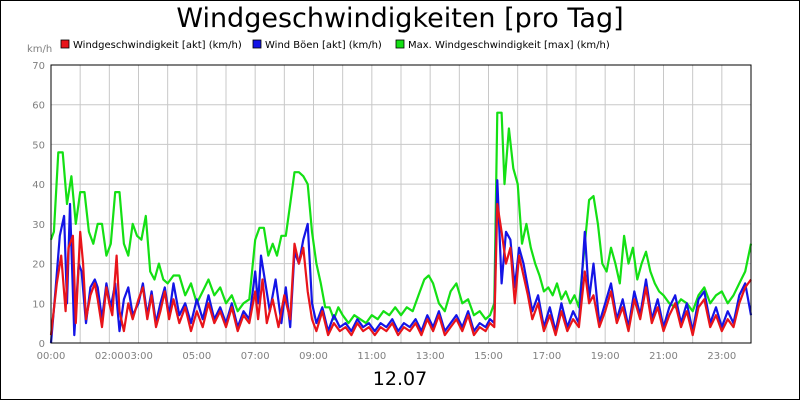  Describe the element at coordinates (38, 265) in the screenshot. I see `y-tick-label: 20` at that location.